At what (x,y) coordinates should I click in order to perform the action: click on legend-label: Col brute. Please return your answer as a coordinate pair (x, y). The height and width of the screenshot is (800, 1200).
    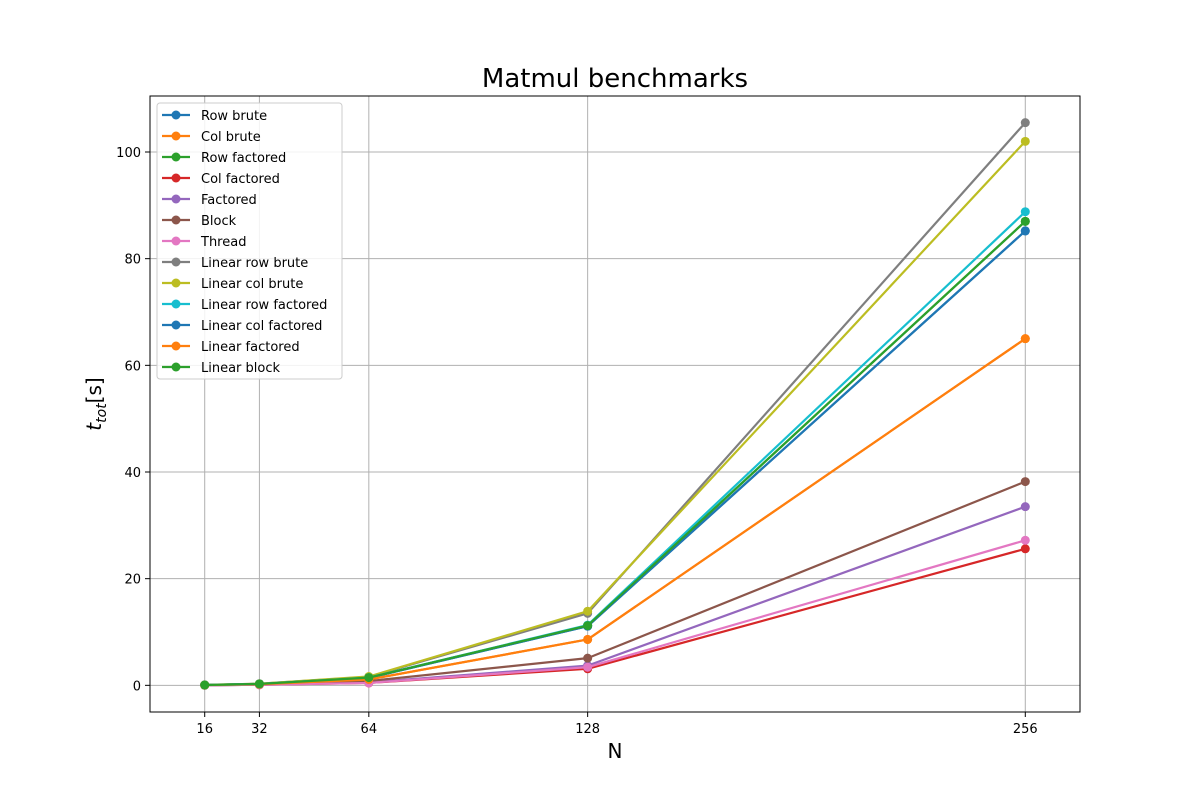
    Looking at the image, I should click on (231, 137).